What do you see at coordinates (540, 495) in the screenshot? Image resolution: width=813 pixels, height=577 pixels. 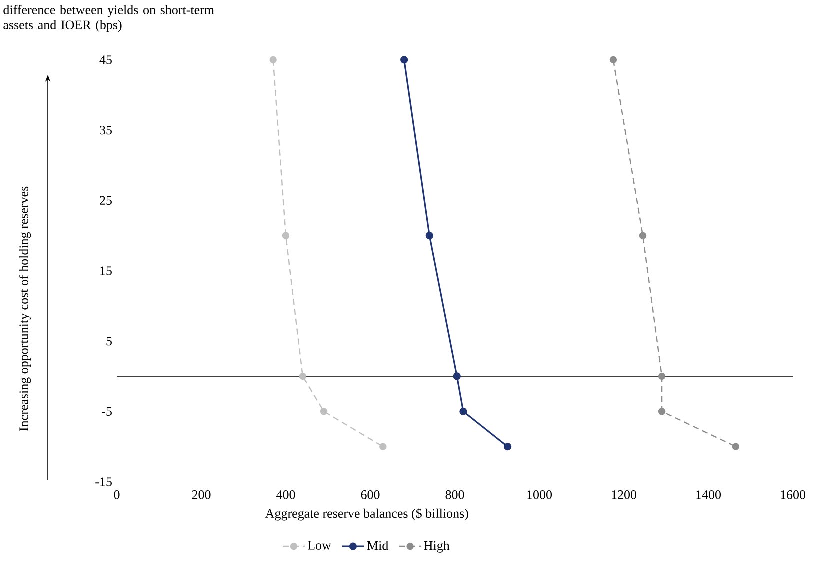 I see `x-tick-label: 1000` at bounding box center [540, 495].